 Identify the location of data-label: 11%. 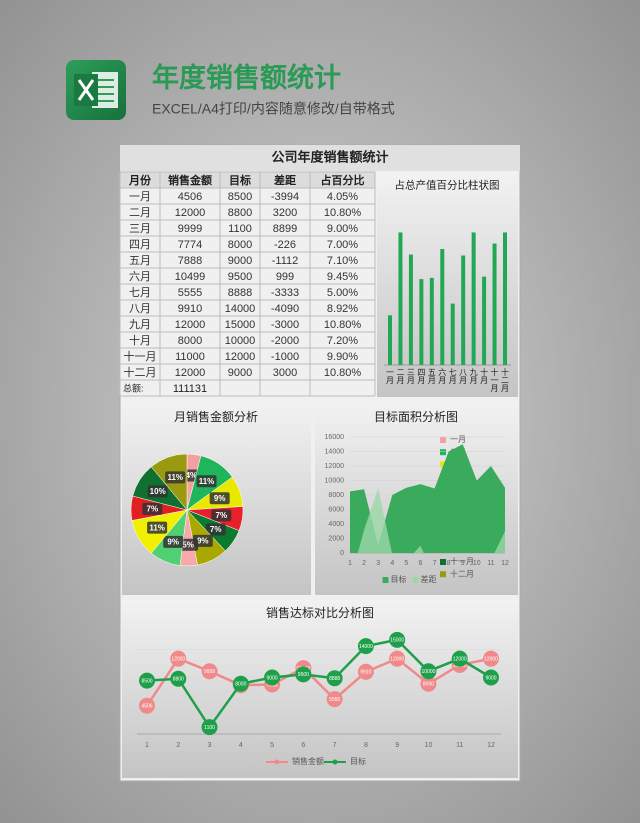
(157, 527).